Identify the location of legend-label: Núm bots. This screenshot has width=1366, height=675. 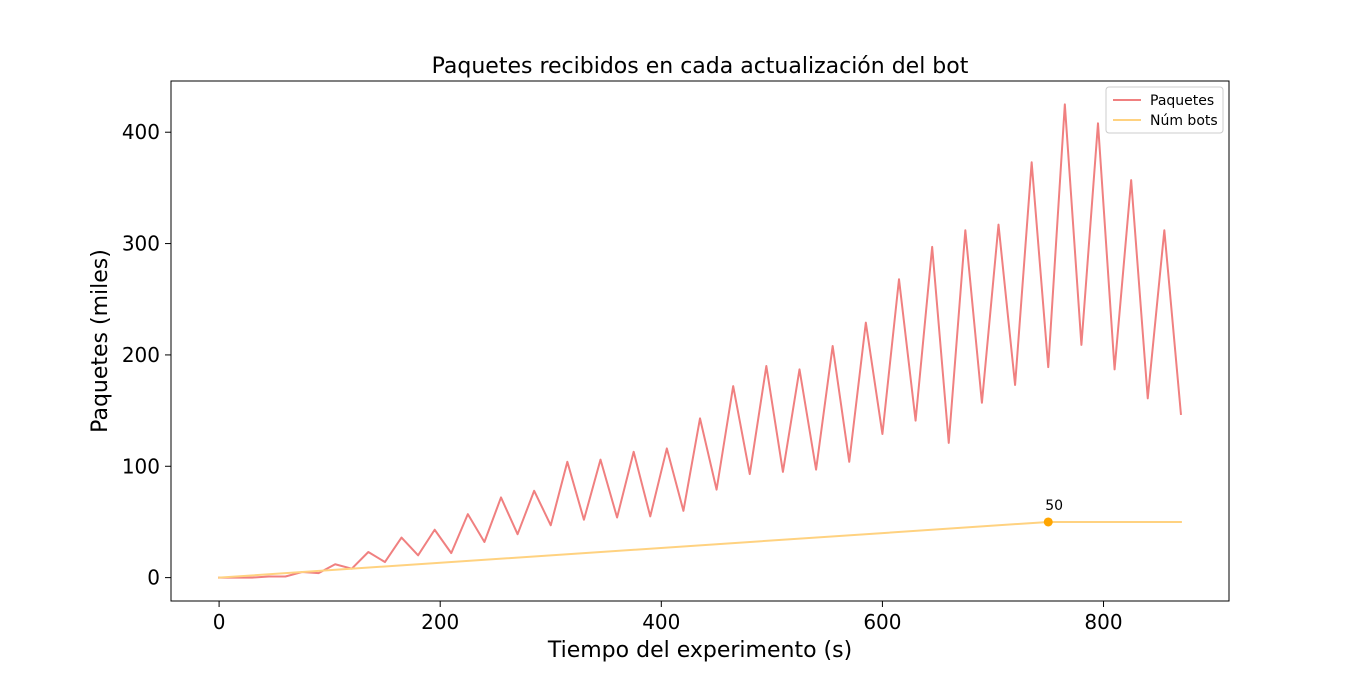
(1184, 121).